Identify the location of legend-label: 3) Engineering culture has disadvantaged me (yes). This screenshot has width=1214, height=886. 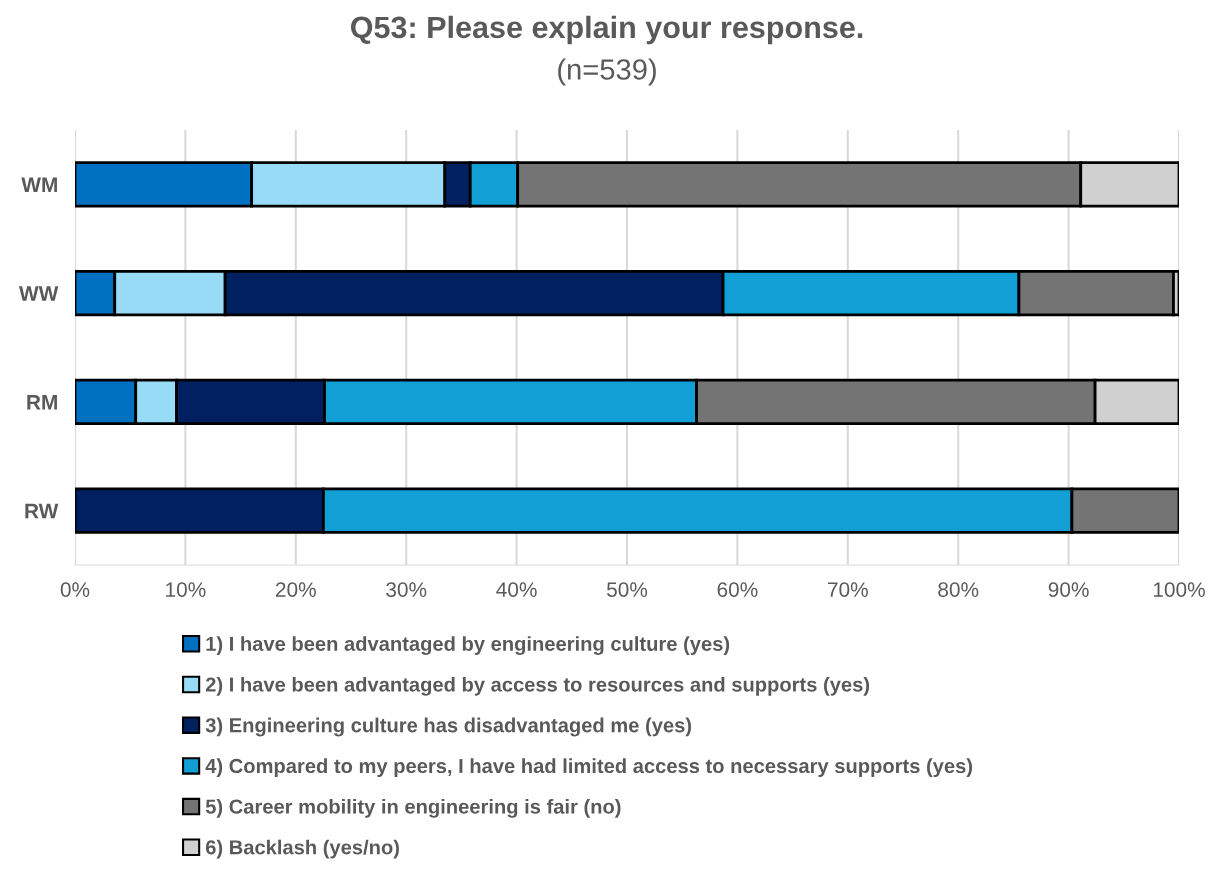
(448, 727).